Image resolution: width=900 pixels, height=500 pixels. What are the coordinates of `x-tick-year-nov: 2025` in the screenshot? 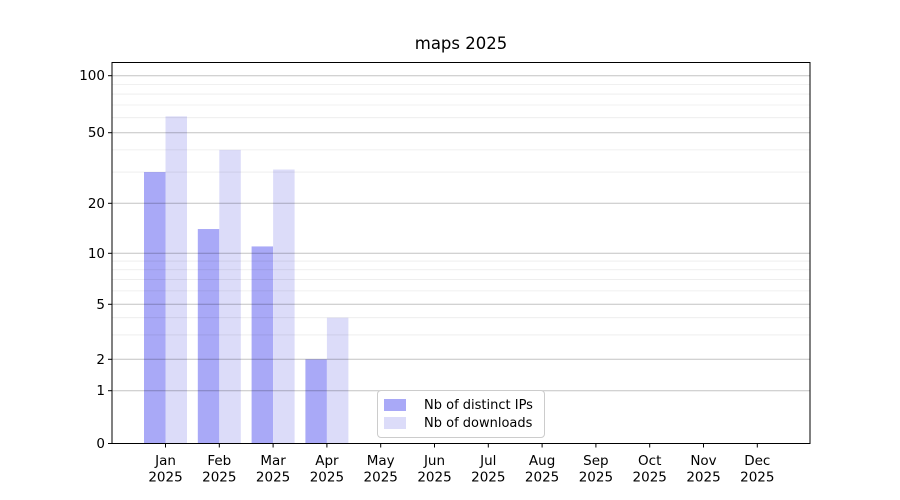 It's located at (703, 478).